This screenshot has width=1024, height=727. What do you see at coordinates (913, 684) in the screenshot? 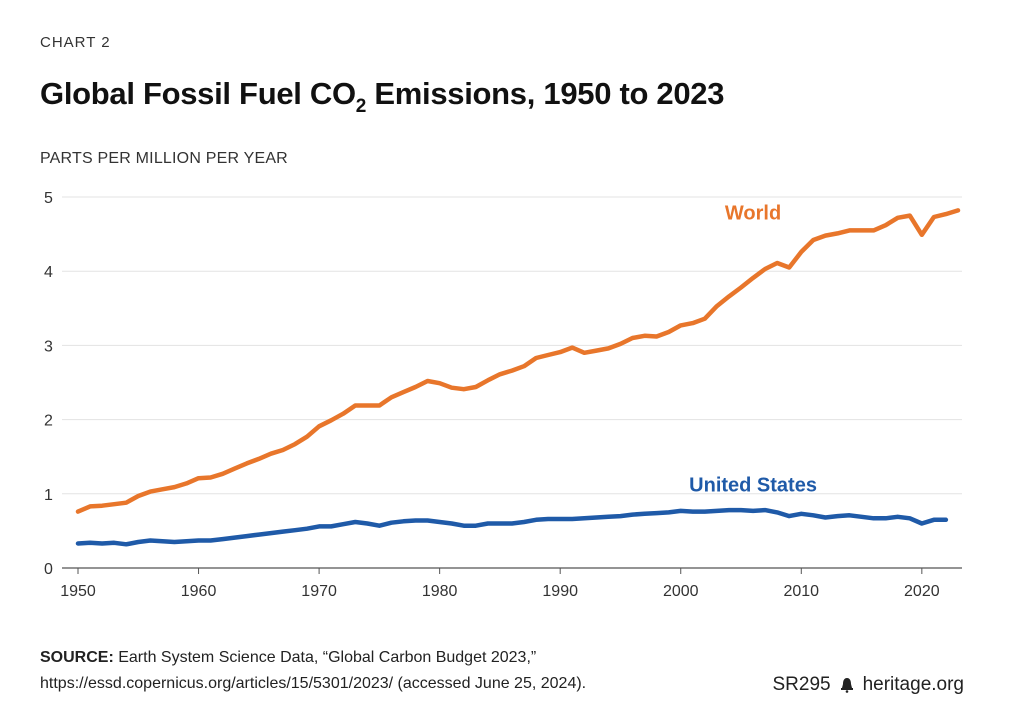
I see `site-name: heritage.org` at bounding box center [913, 684].